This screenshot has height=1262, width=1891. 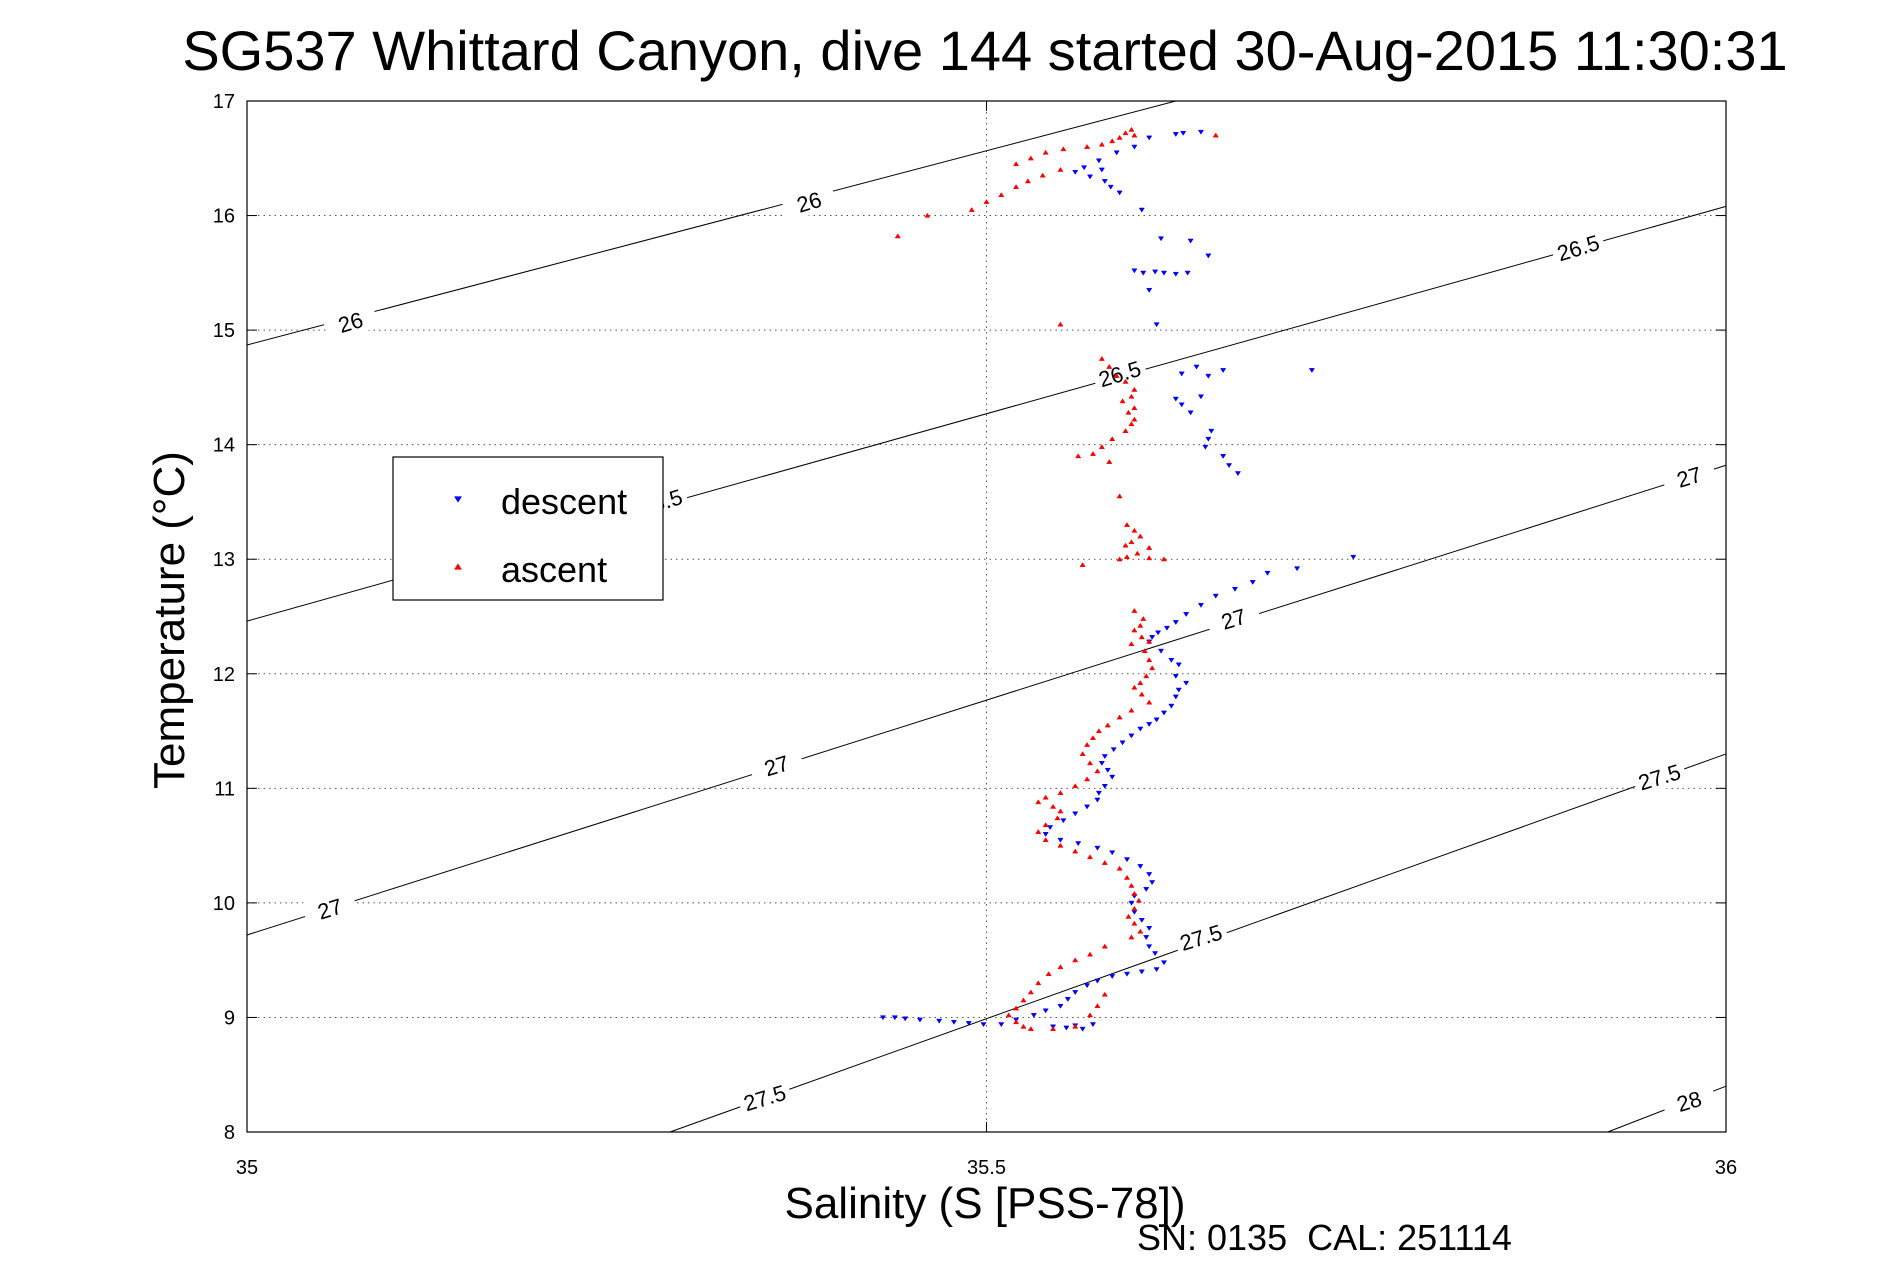 What do you see at coordinates (224, 331) in the screenshot?
I see `y-tick-label: 15` at bounding box center [224, 331].